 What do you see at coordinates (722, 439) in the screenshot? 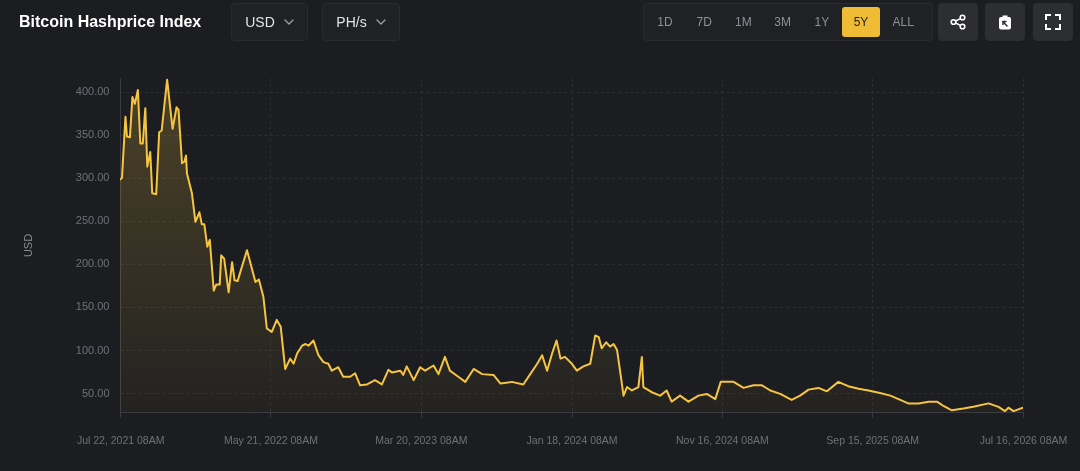
I see `x-tick-label: Nov 16, 2024 08AM` at bounding box center [722, 439].